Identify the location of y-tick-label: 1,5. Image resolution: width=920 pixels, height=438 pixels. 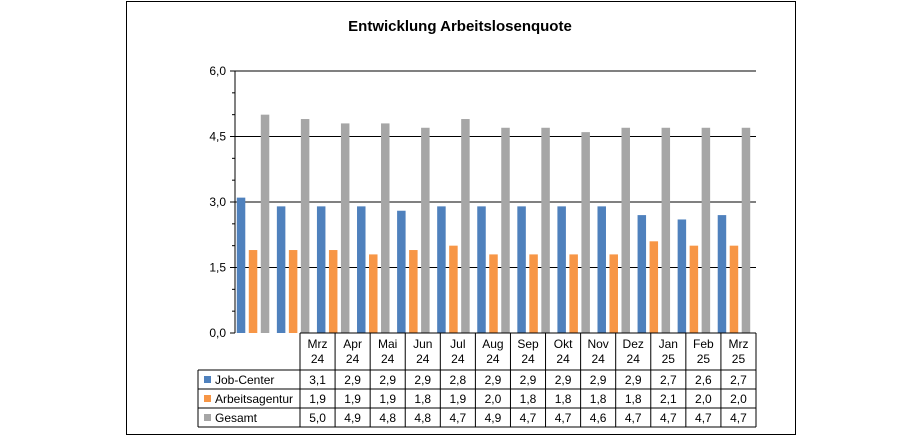
(217, 268).